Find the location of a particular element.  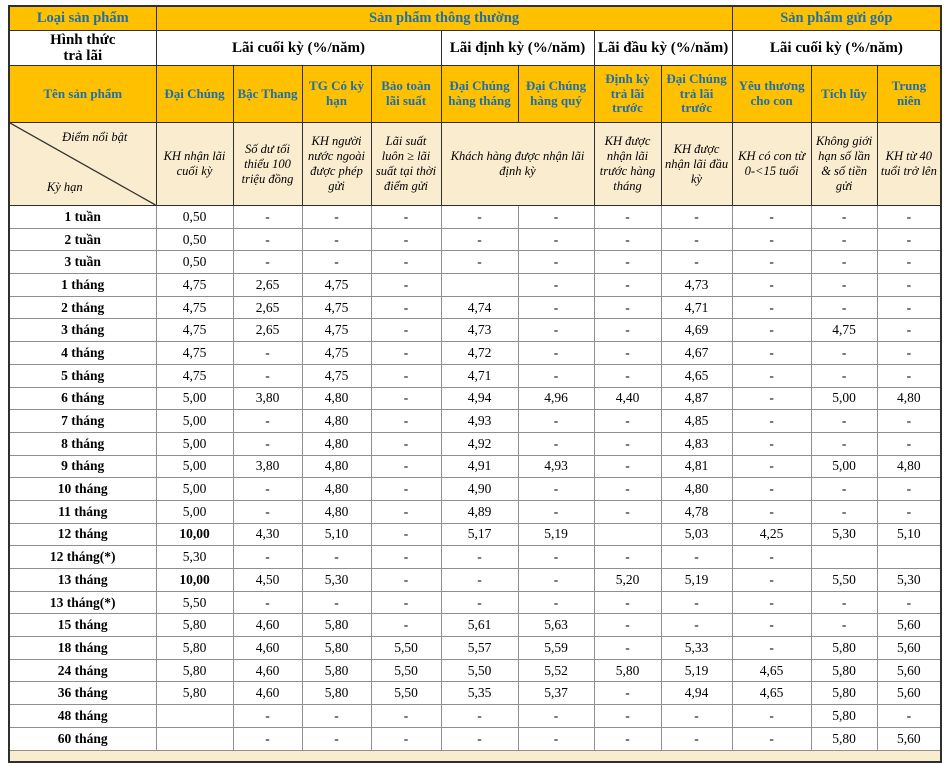

rate-cell: 5,61 is located at coordinates (479, 625).